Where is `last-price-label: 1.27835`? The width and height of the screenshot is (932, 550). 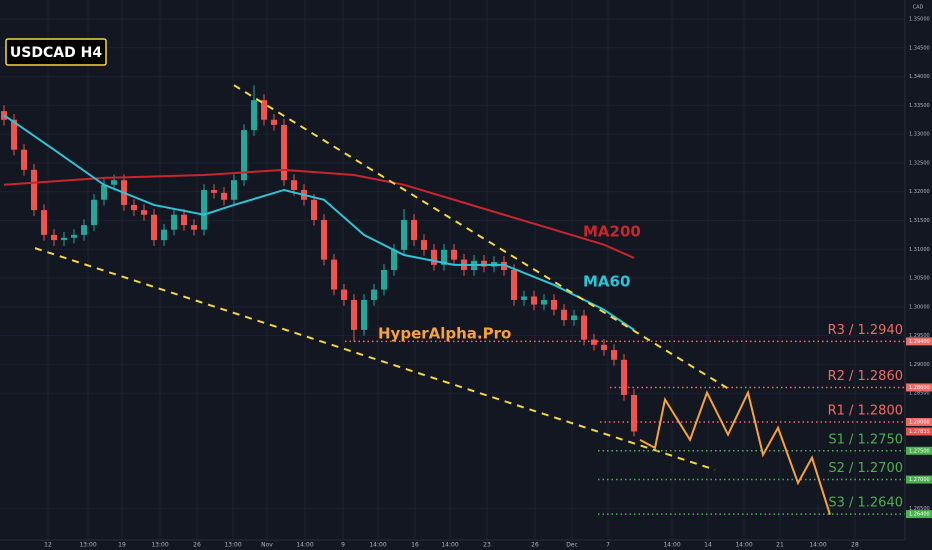
last-price-label: 1.27835 is located at coordinates (919, 432).